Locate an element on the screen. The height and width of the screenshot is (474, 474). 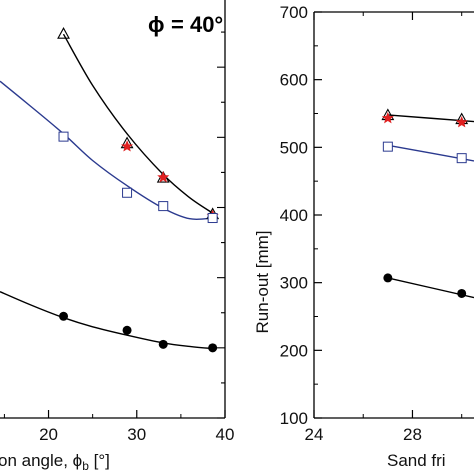
right-y-axis-title: Run-out [mm] is located at coordinates (262, 282).